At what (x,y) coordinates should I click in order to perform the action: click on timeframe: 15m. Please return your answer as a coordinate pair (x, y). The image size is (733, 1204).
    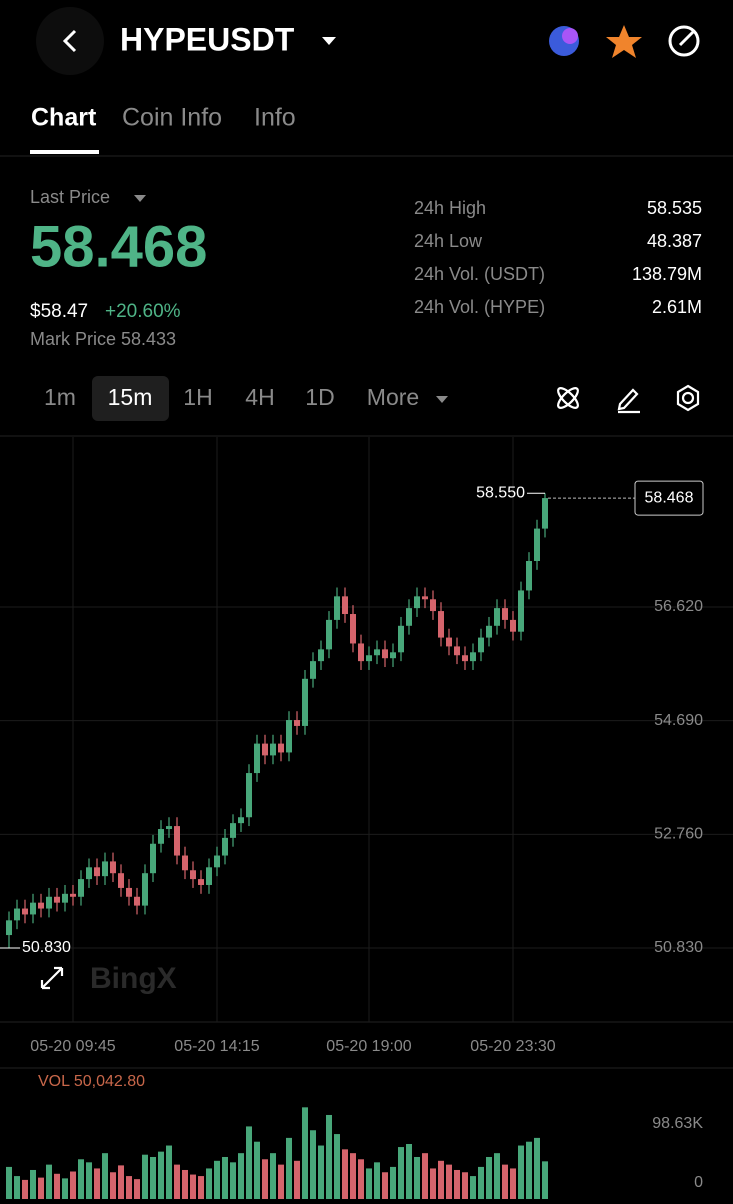
    Looking at the image, I should click on (130, 397).